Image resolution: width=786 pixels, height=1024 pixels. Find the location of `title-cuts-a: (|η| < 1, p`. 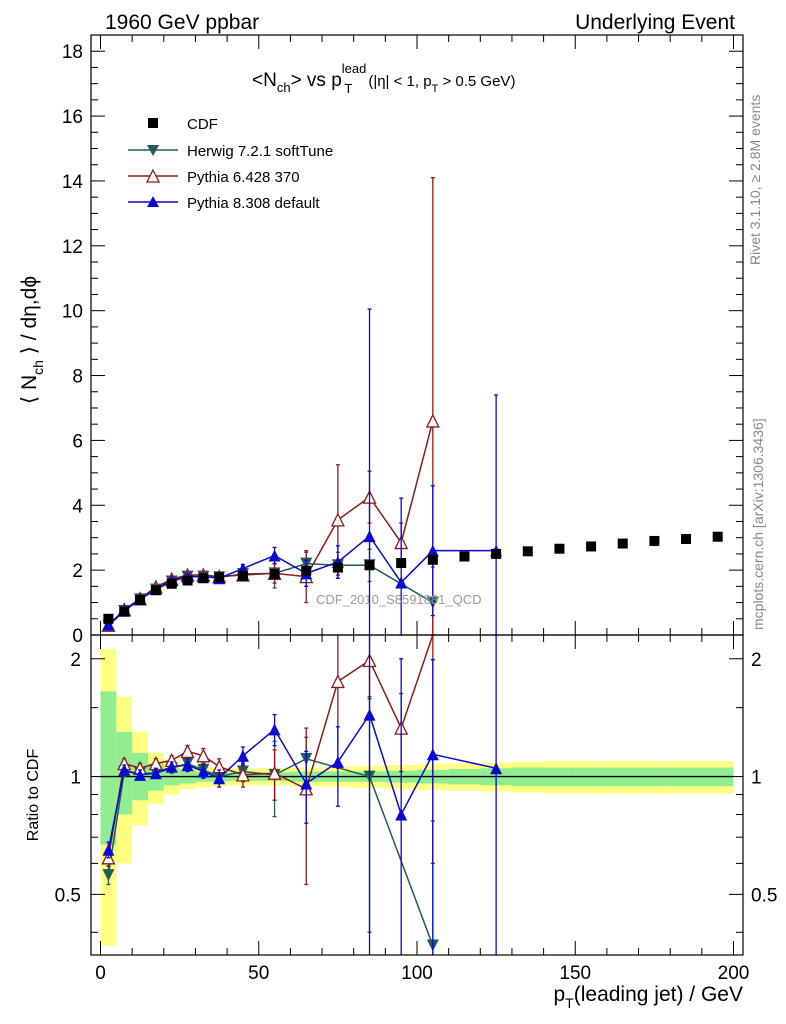

title-cuts-a: (|η| < 1, p is located at coordinates (399, 81).